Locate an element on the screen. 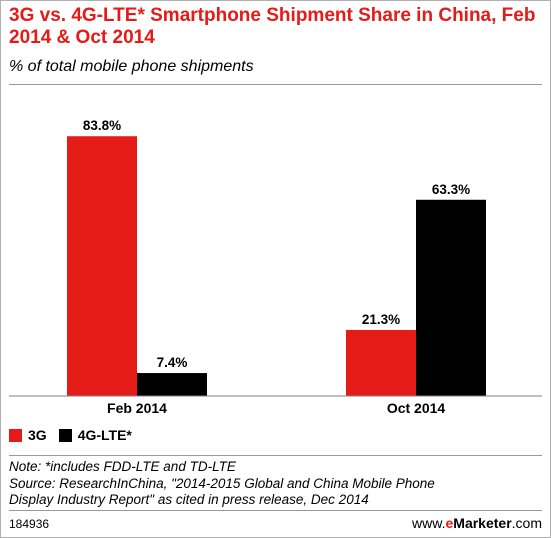  chart-subtitle: % of total mobile phone shipments is located at coordinates (131, 66).